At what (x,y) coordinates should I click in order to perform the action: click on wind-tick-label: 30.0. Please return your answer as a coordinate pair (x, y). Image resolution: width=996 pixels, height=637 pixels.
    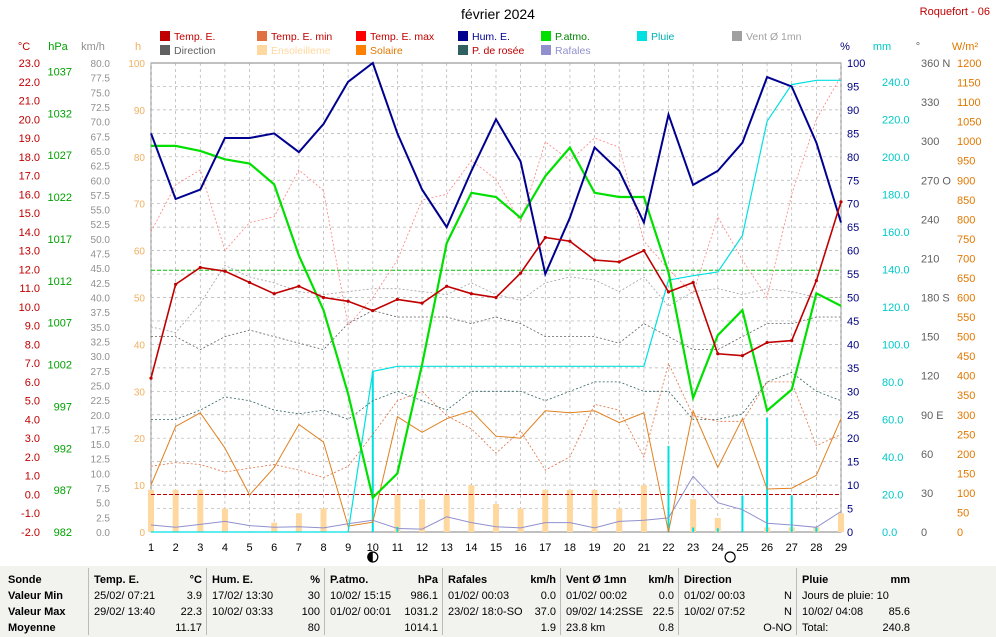
    Looking at the image, I should click on (101, 357).